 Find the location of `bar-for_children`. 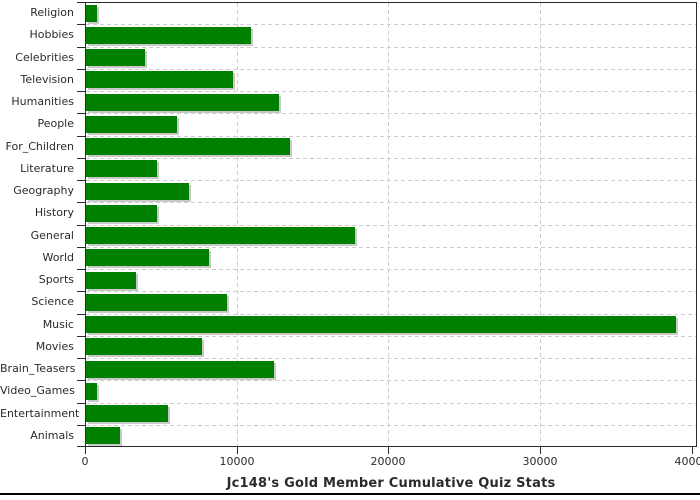

bar-for_children is located at coordinates (188, 146).